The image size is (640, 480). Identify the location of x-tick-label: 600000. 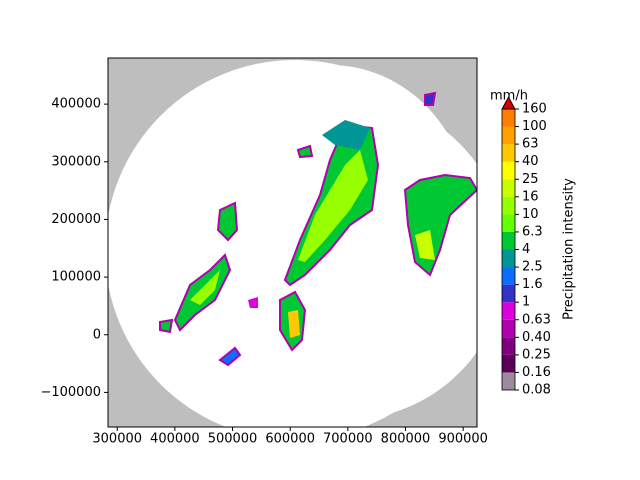
(290, 439).